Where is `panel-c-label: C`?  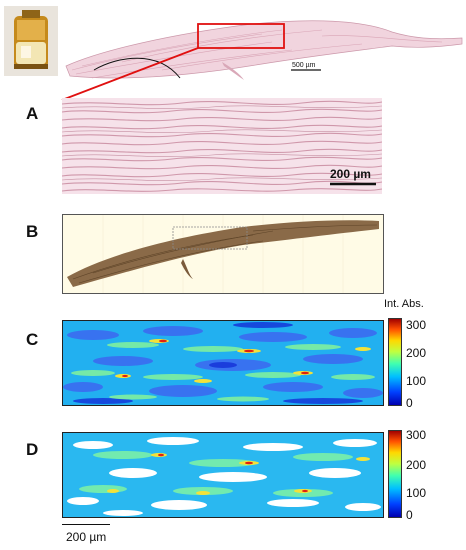 panel-c-label: C is located at coordinates (32, 339).